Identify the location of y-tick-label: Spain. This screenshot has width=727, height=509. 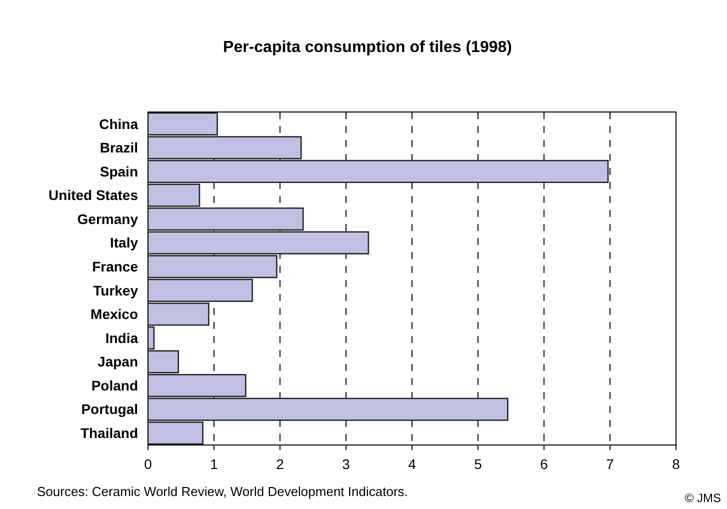
(119, 171).